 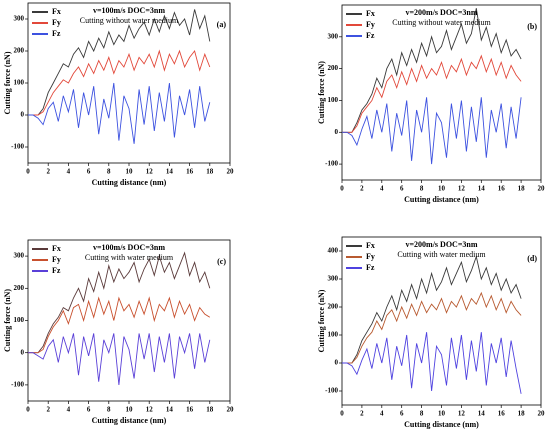 I want to click on panel-label: (a), so click(x=222, y=24).